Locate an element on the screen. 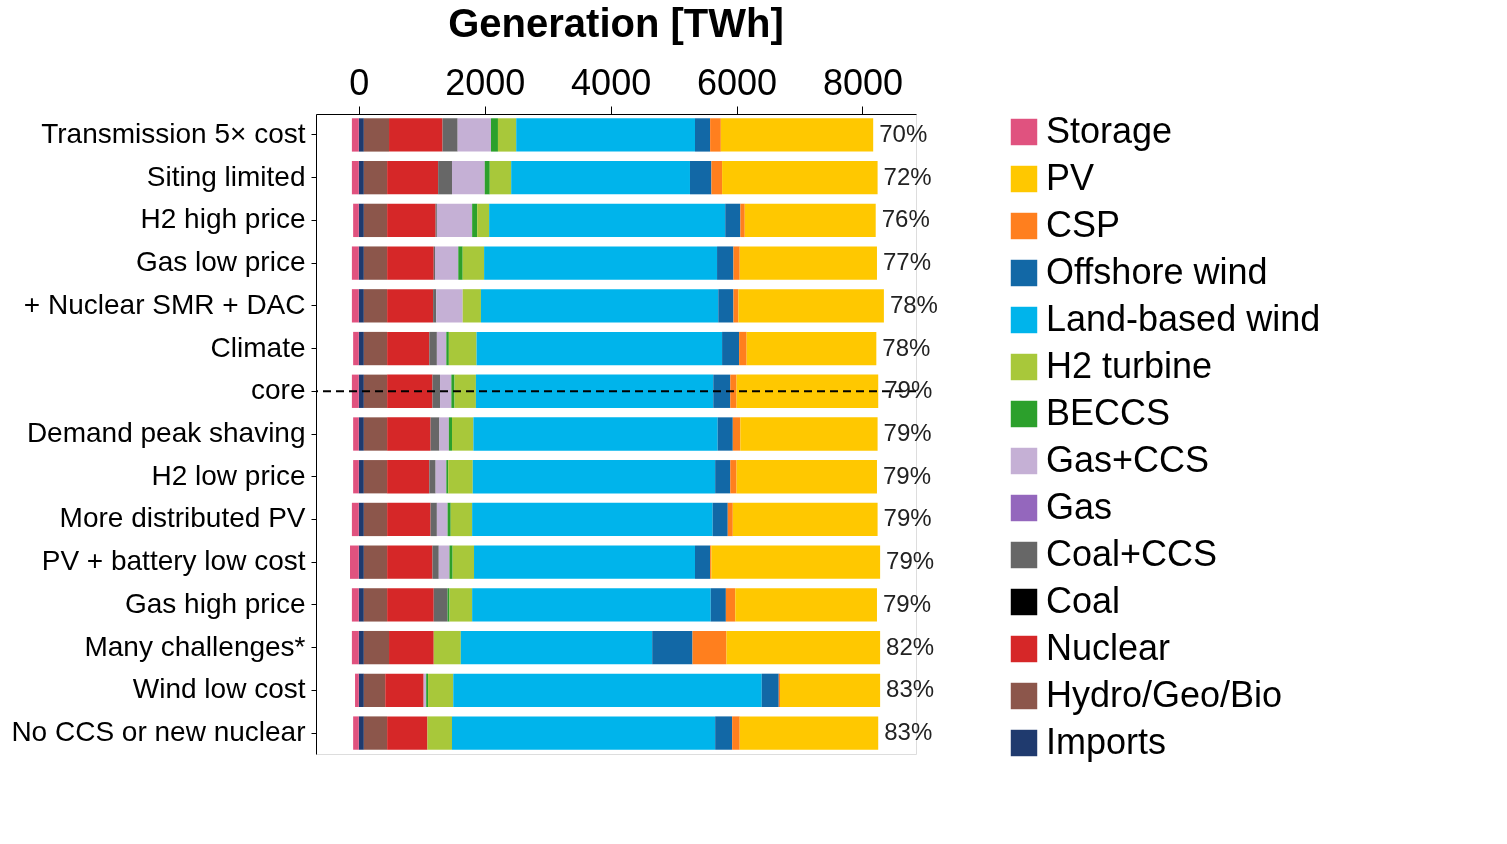 Image resolution: width=1507 pixels, height=844 pixels. y-tick-label: Many challenges* is located at coordinates (195, 646).